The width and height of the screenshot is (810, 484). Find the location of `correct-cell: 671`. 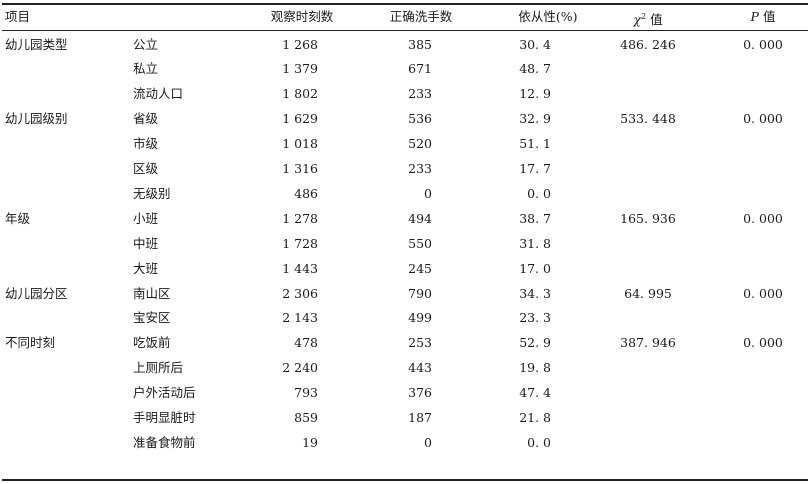

correct-cell: 671 is located at coordinates (420, 69).